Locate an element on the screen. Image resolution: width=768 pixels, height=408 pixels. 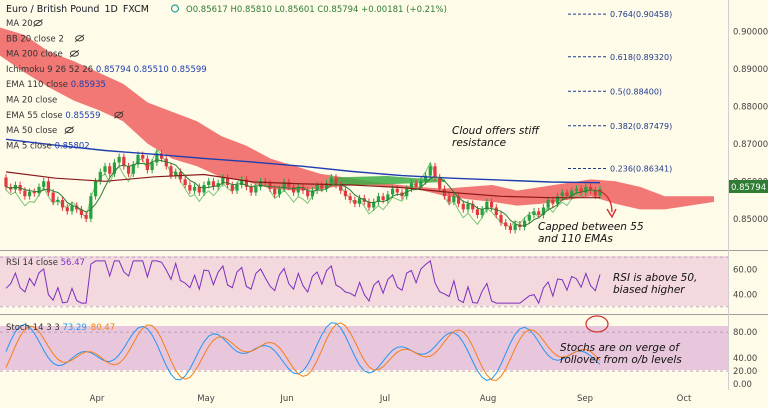
rsi-line is located at coordinates (303, 282).